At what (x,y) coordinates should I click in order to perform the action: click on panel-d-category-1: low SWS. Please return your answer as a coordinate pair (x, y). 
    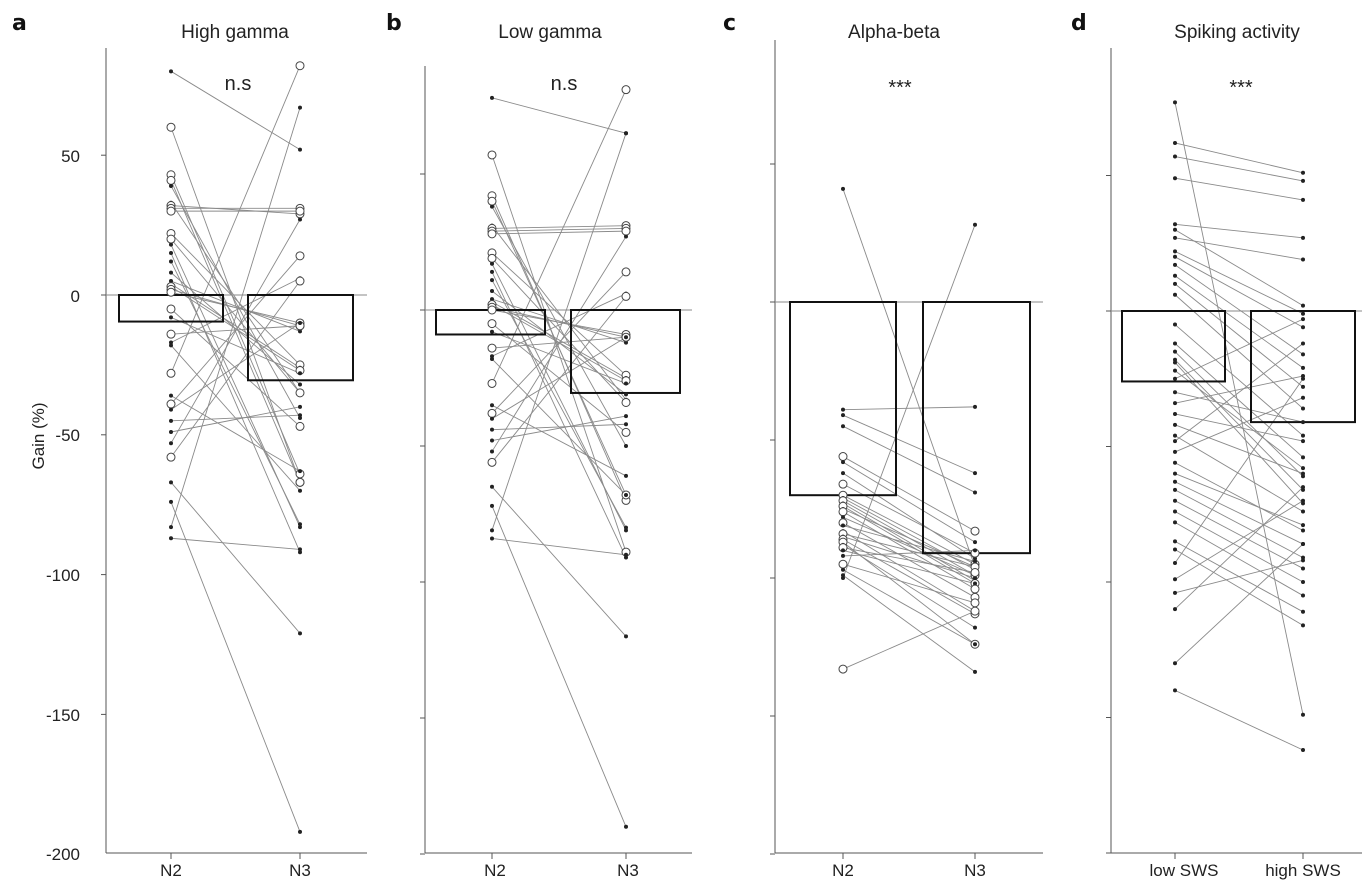
    Looking at the image, I should click on (1184, 870).